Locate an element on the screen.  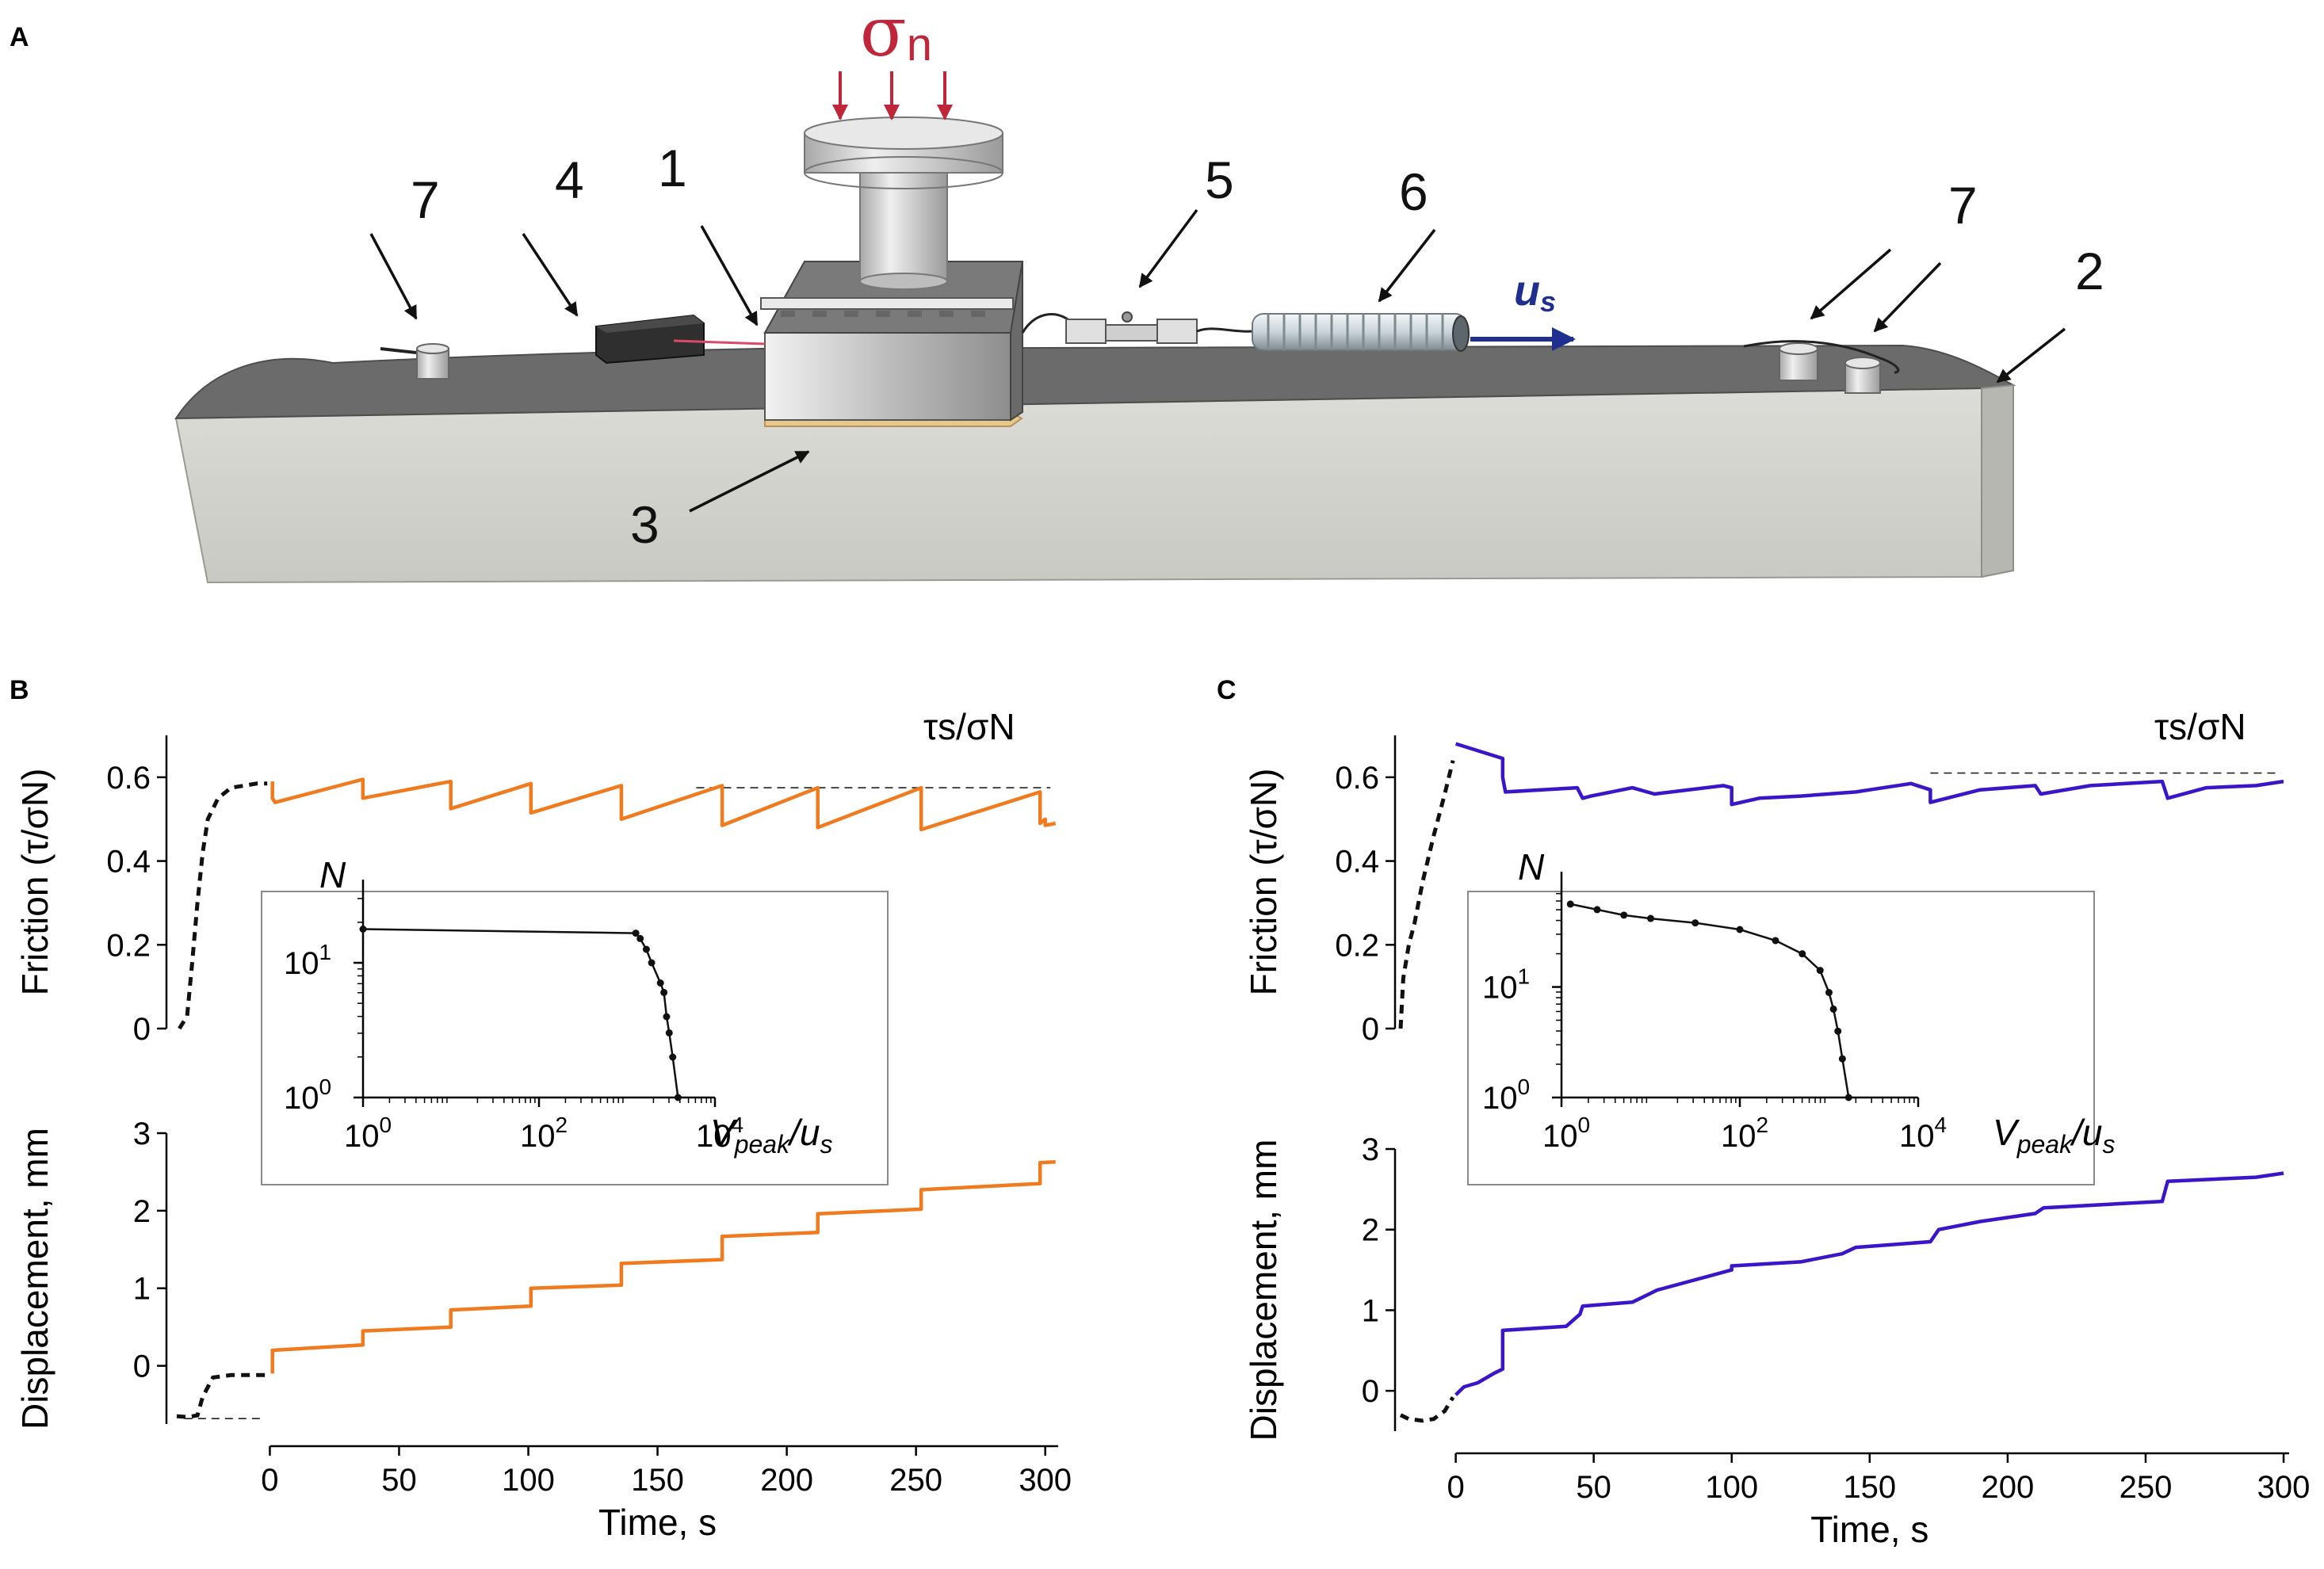
inset-frame is located at coordinates (1781, 1038).